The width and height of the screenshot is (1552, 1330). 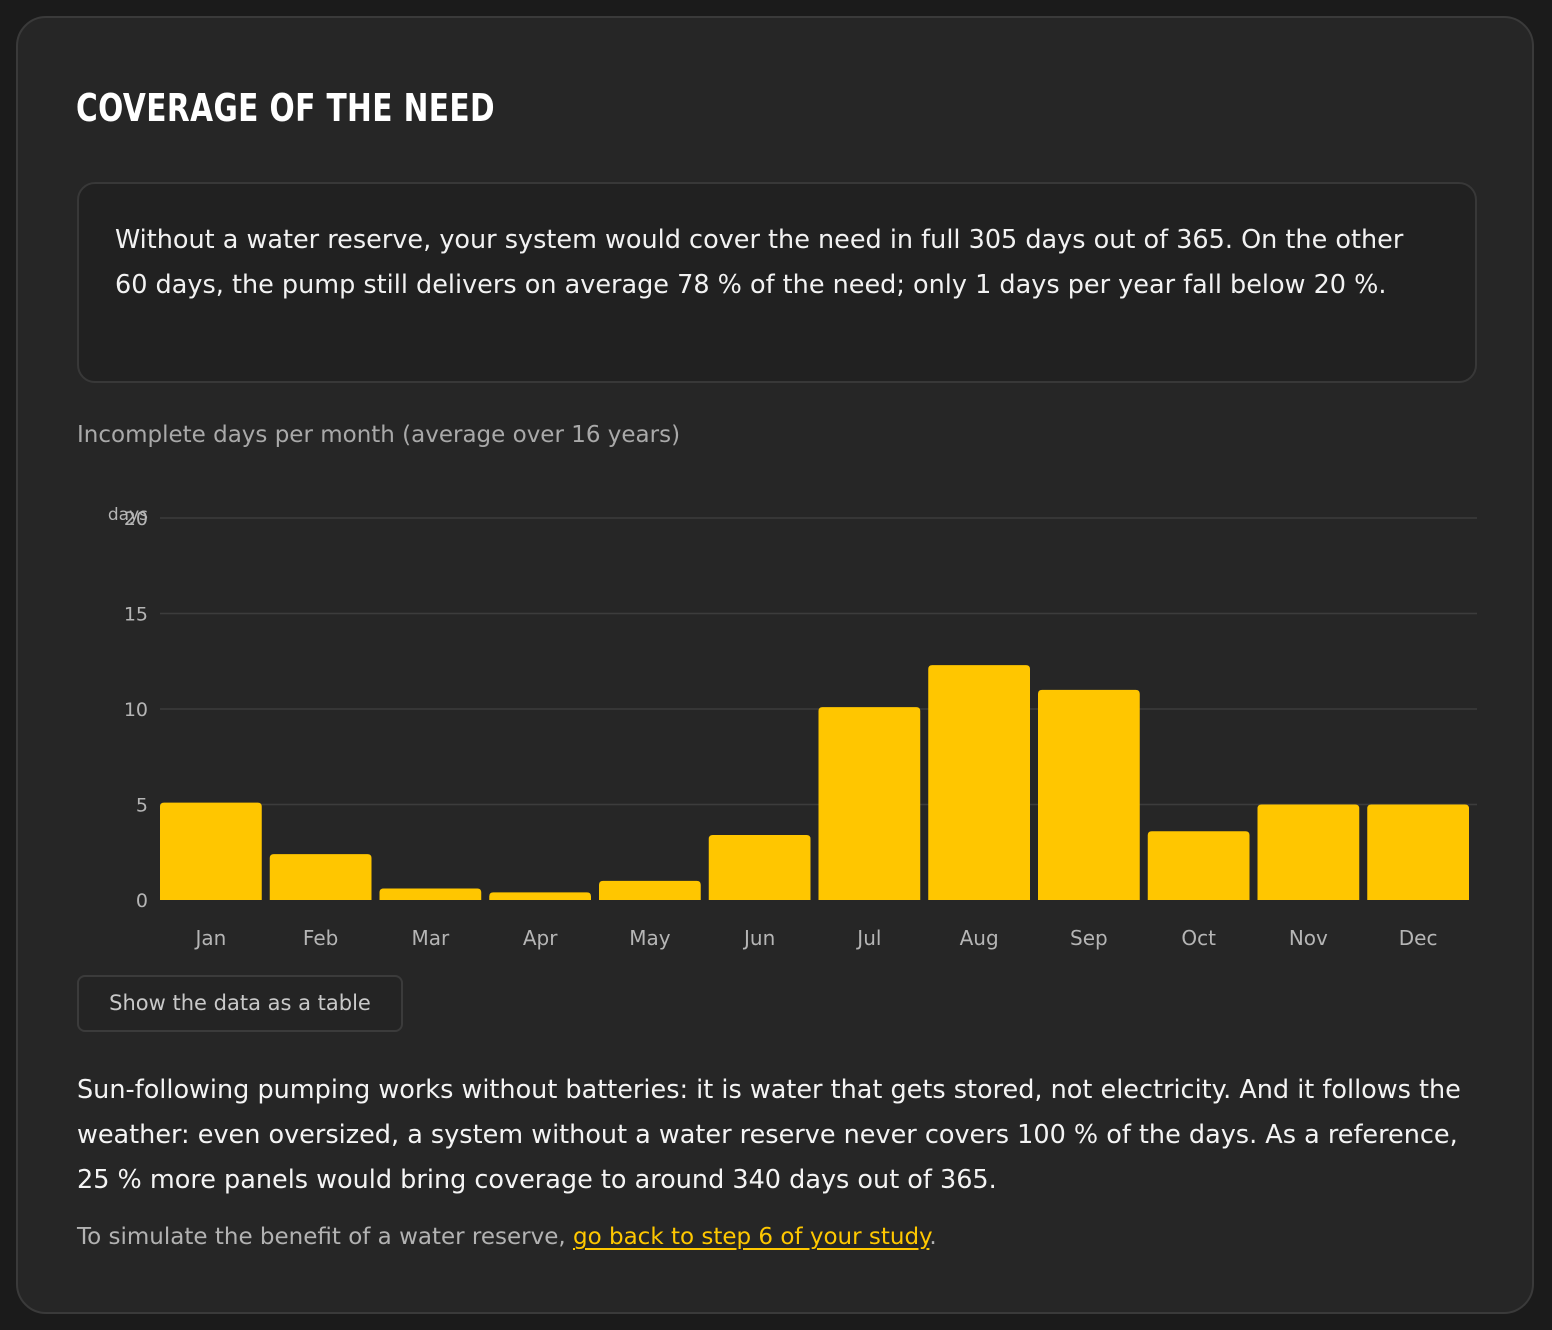 What do you see at coordinates (1308, 938) in the screenshot?
I see `x-tick-label: Nov` at bounding box center [1308, 938].